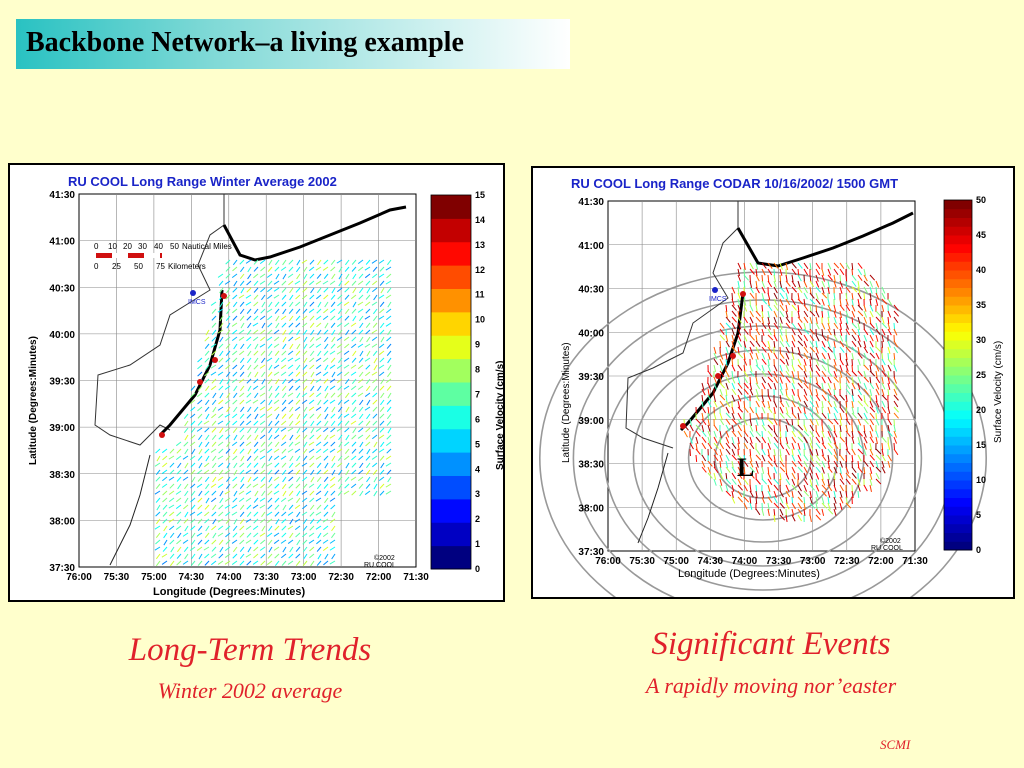 The height and width of the screenshot is (768, 1024). What do you see at coordinates (981, 375) in the screenshot?
I see `colorbar-tick-label: 25` at bounding box center [981, 375].